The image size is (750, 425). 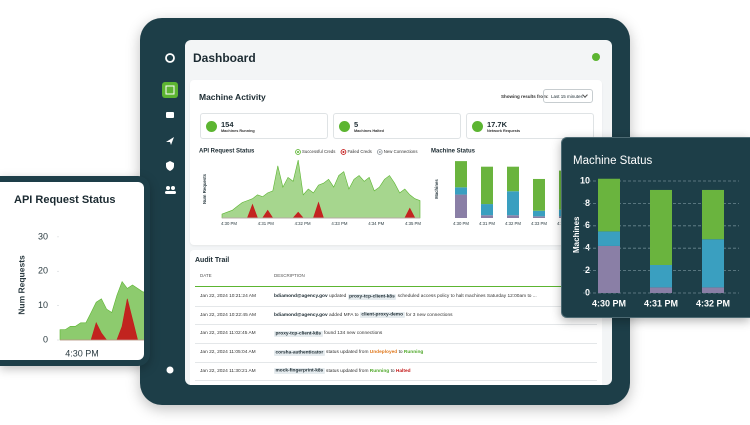 I want to click on row-date: Jan 22, 2024 11:30:21 AM, so click(x=228, y=371).